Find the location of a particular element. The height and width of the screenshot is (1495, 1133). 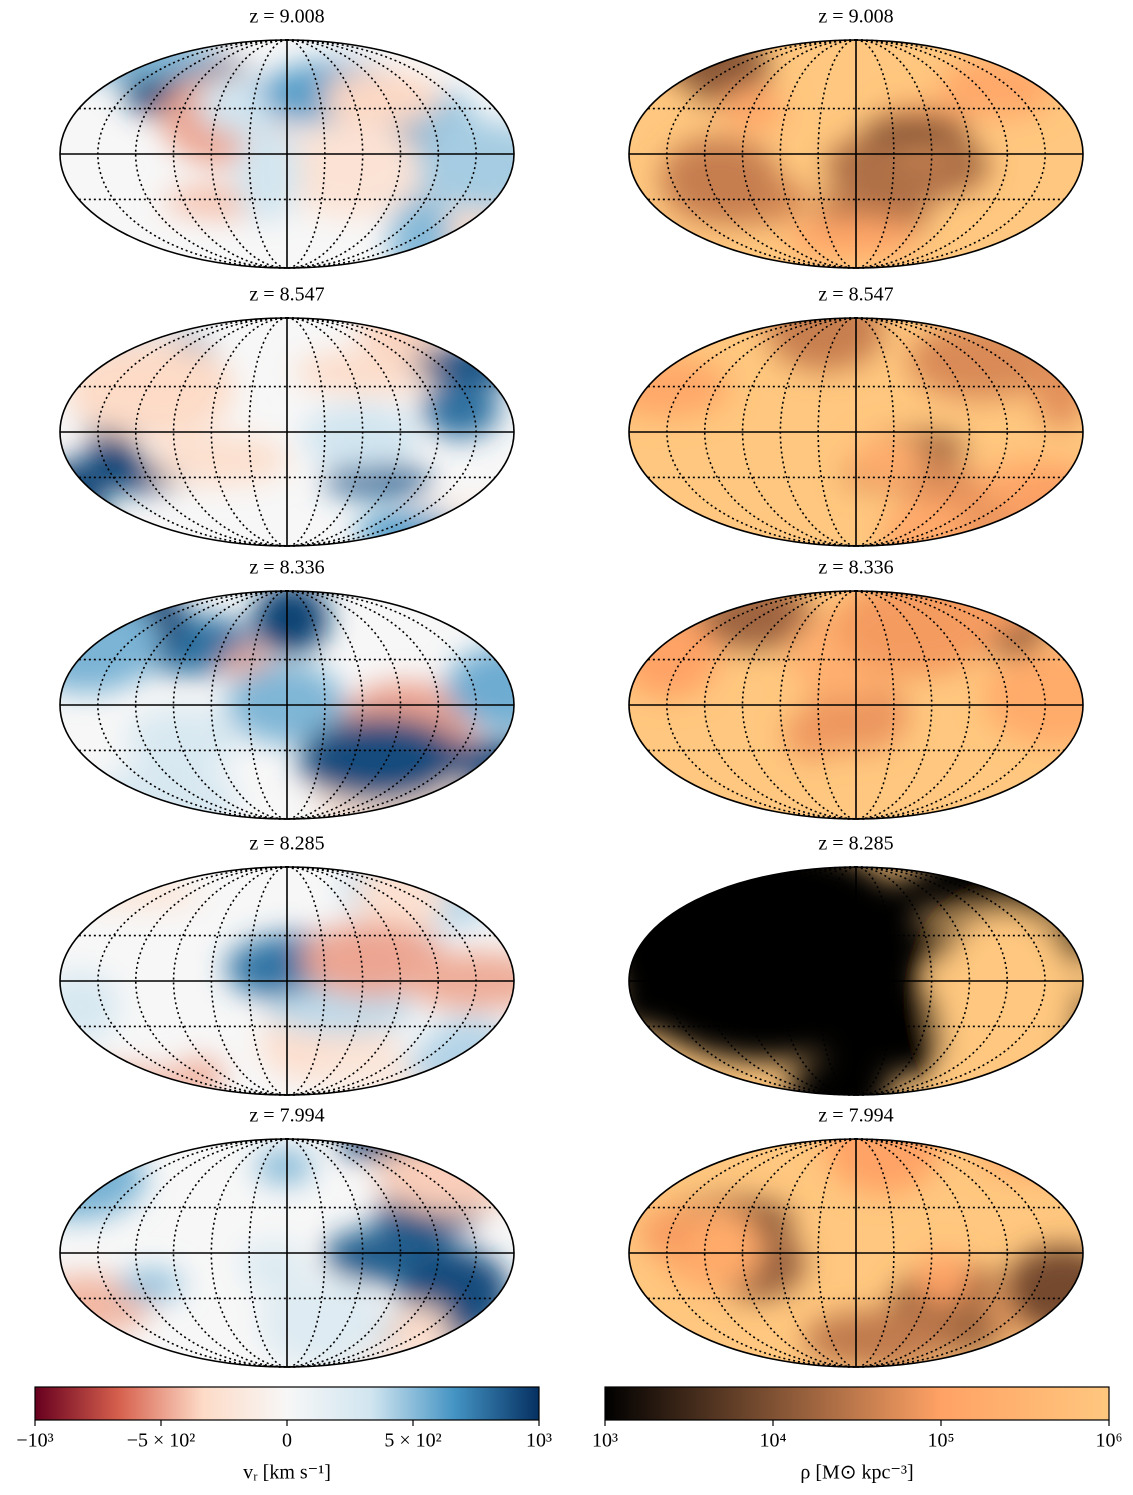

colorbar-tick-label: 0 is located at coordinates (287, 1441).